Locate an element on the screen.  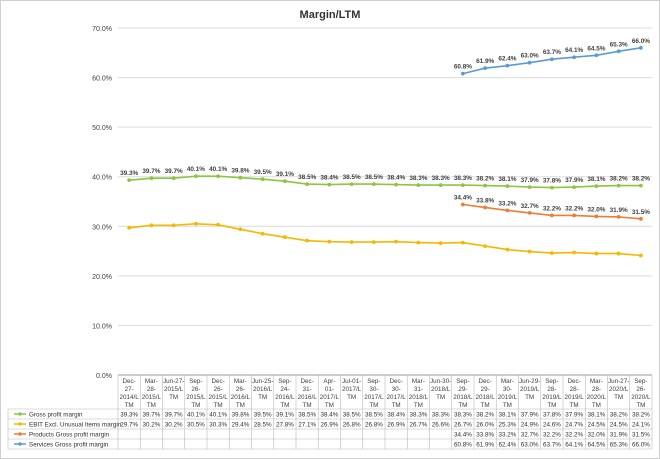
legend-marker-products-gross-profit-margin is located at coordinates (20, 434).